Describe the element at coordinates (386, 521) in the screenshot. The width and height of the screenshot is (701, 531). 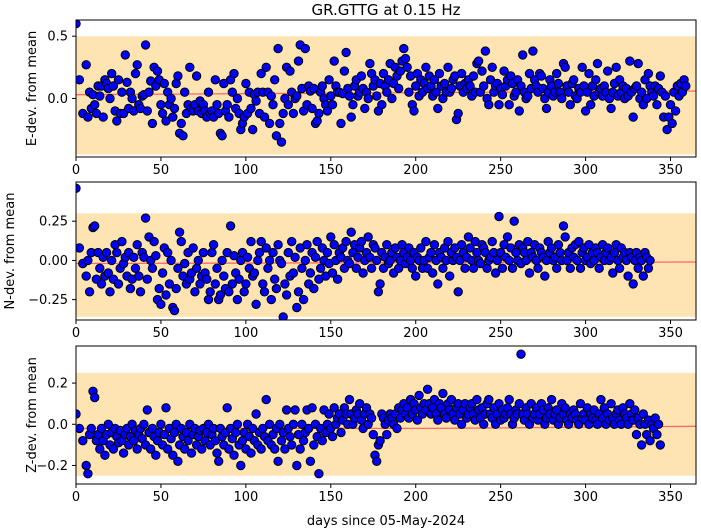
I see `x-axis-label: days since 05-May-2024` at that location.